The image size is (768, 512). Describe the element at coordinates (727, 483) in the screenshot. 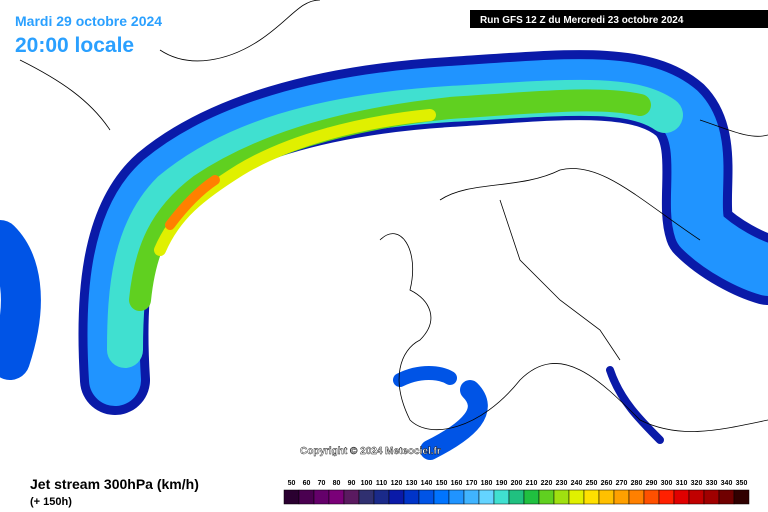

I see `scale-label: 340` at that location.